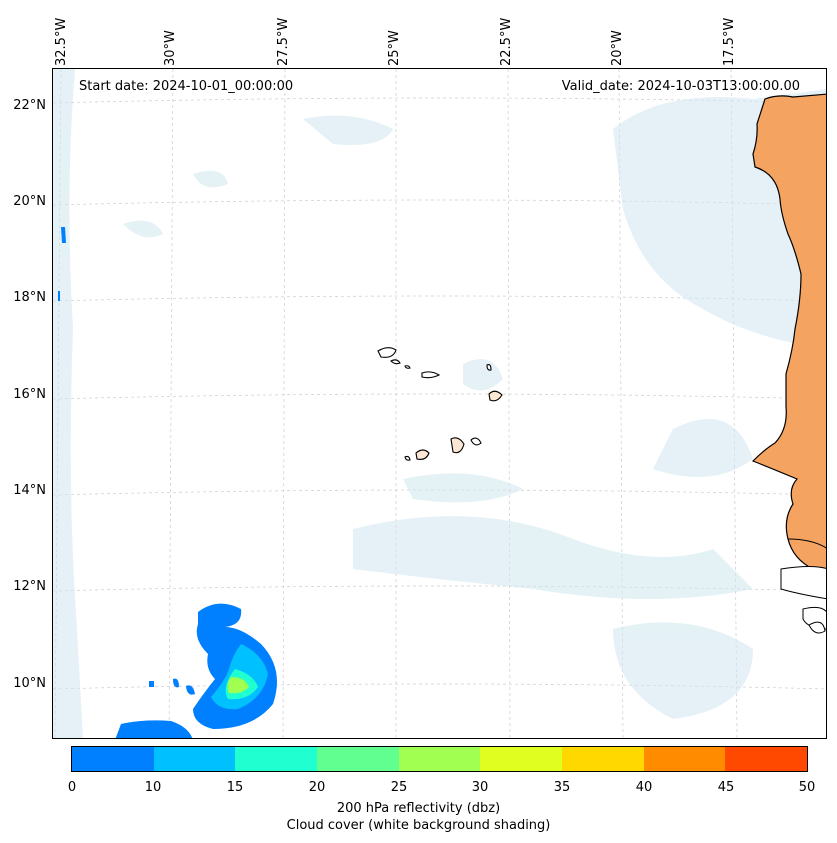  Describe the element at coordinates (680, 86) in the screenshot. I see `valid-date-label: Valid_date: 2024-10-03T13:00:00.00` at that location.